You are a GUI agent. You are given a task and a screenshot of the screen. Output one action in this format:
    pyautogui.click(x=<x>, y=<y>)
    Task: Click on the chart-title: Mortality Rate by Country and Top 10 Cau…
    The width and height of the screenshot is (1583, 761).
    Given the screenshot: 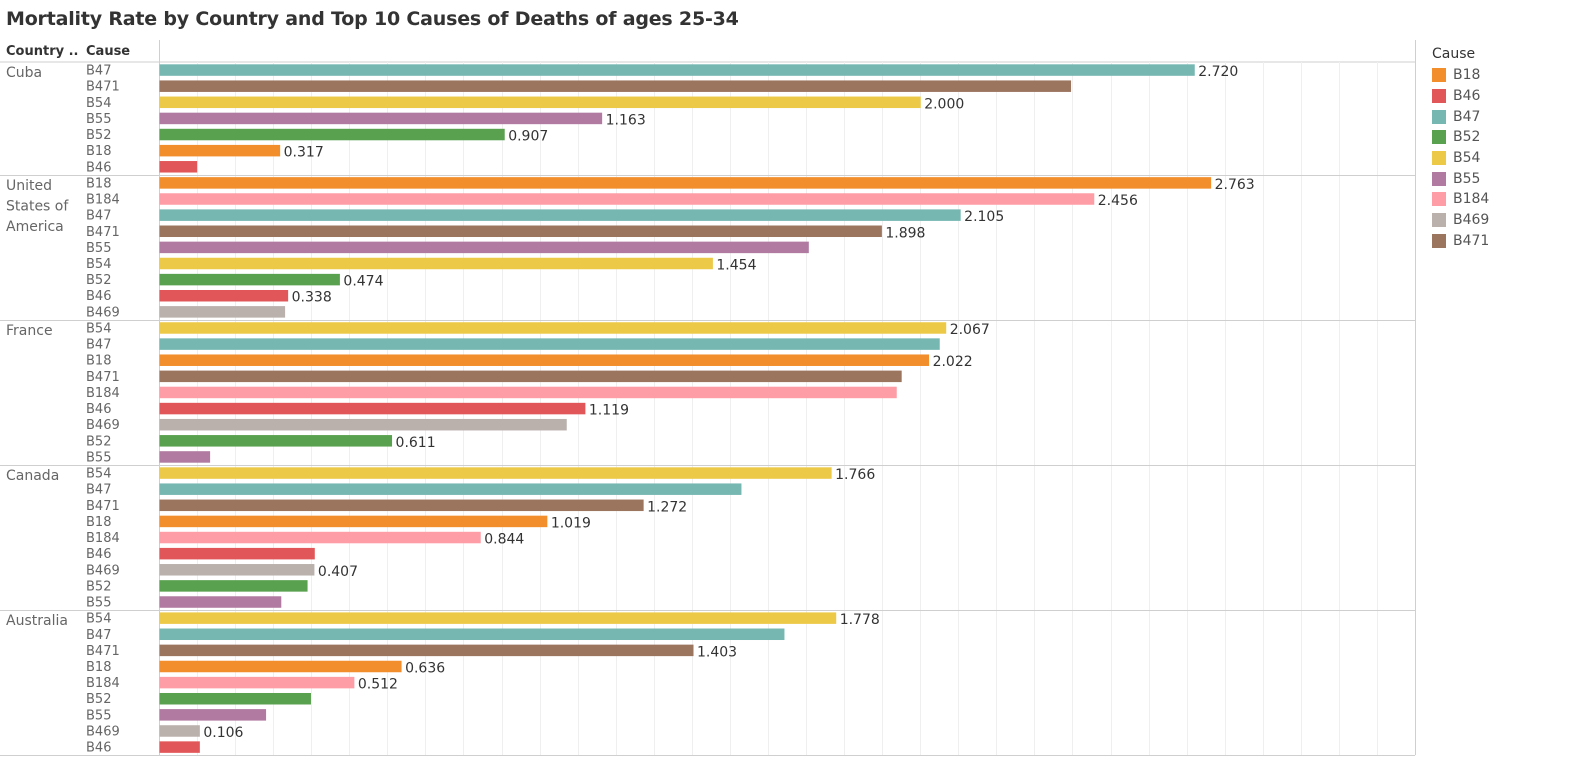 What is the action you would take?
    pyautogui.click(x=372, y=19)
    